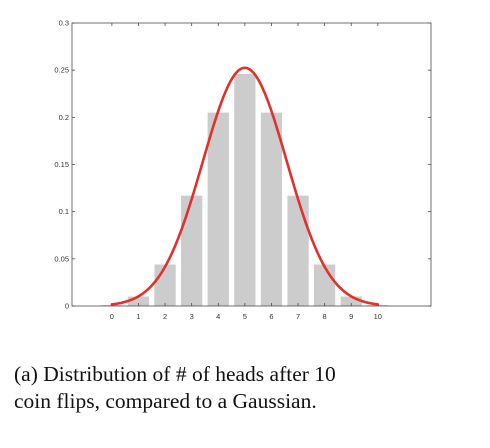  What do you see at coordinates (271, 316) in the screenshot?
I see `x-tick-label: 6` at bounding box center [271, 316].